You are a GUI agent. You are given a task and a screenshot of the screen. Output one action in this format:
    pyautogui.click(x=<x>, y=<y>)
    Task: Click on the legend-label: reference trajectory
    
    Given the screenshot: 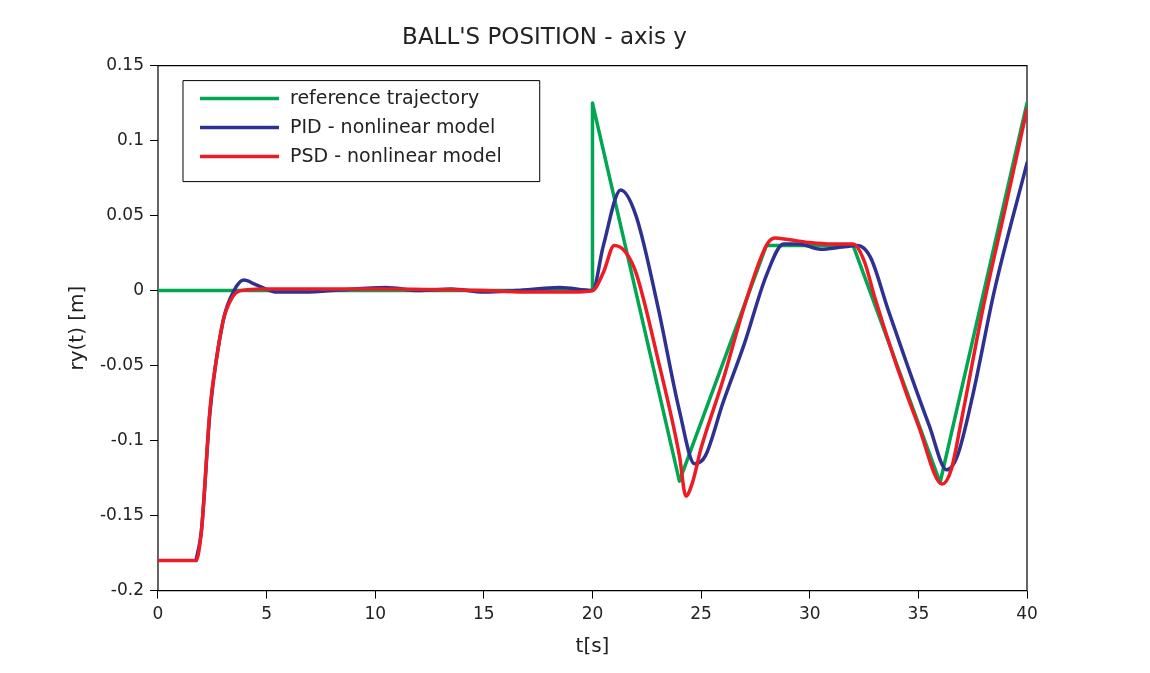 What is the action you would take?
    pyautogui.click(x=384, y=96)
    